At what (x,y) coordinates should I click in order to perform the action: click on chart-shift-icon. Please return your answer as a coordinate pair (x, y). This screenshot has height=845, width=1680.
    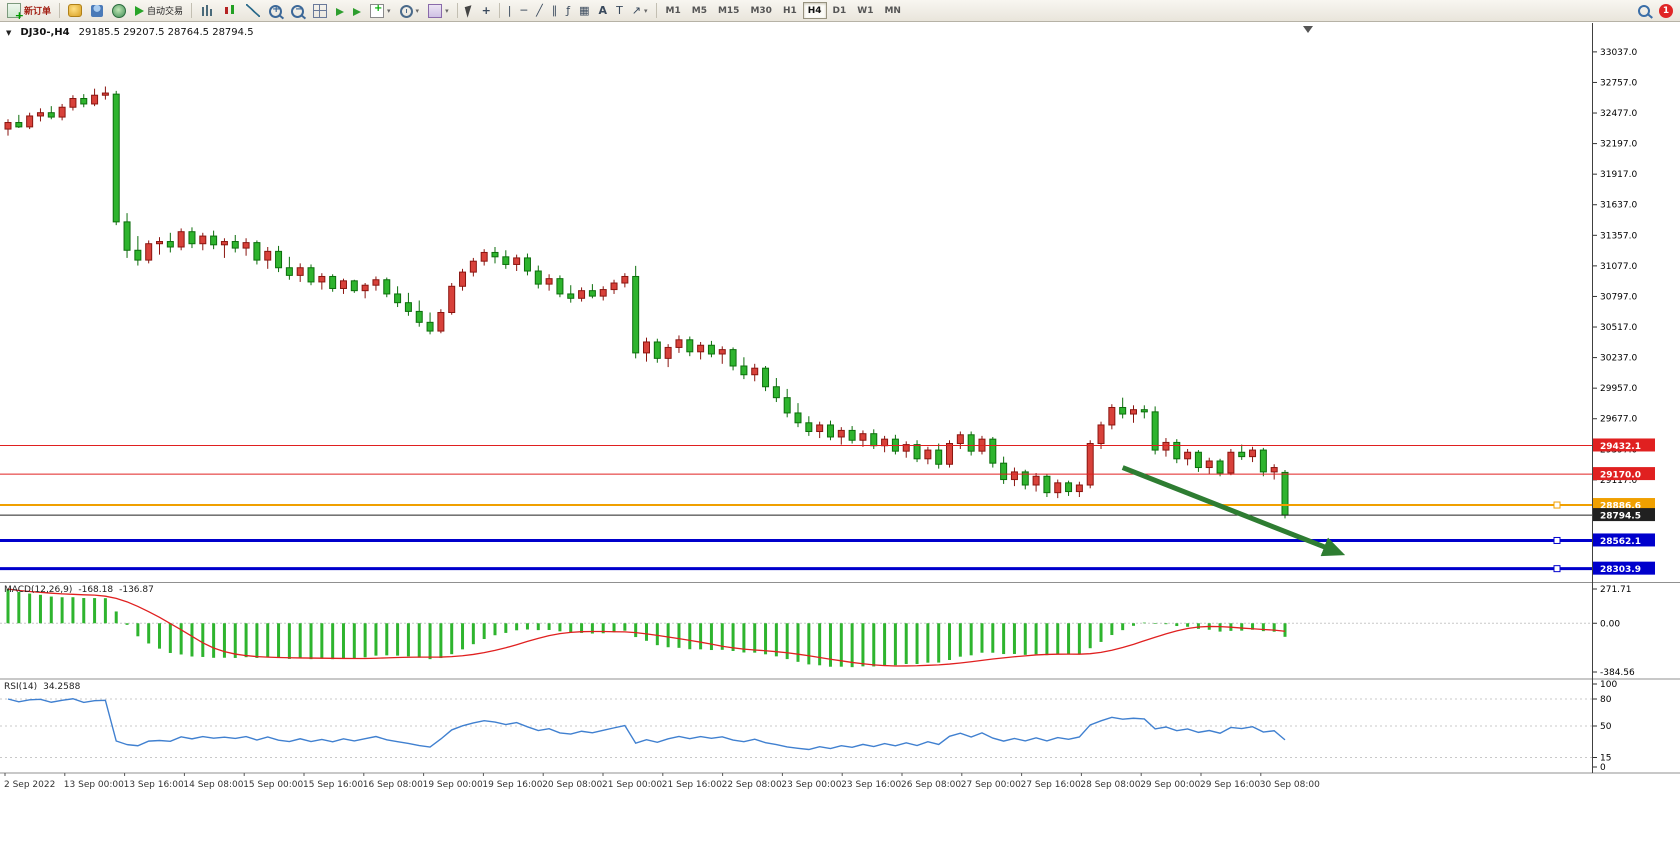
    Looking at the image, I should click on (357, 12).